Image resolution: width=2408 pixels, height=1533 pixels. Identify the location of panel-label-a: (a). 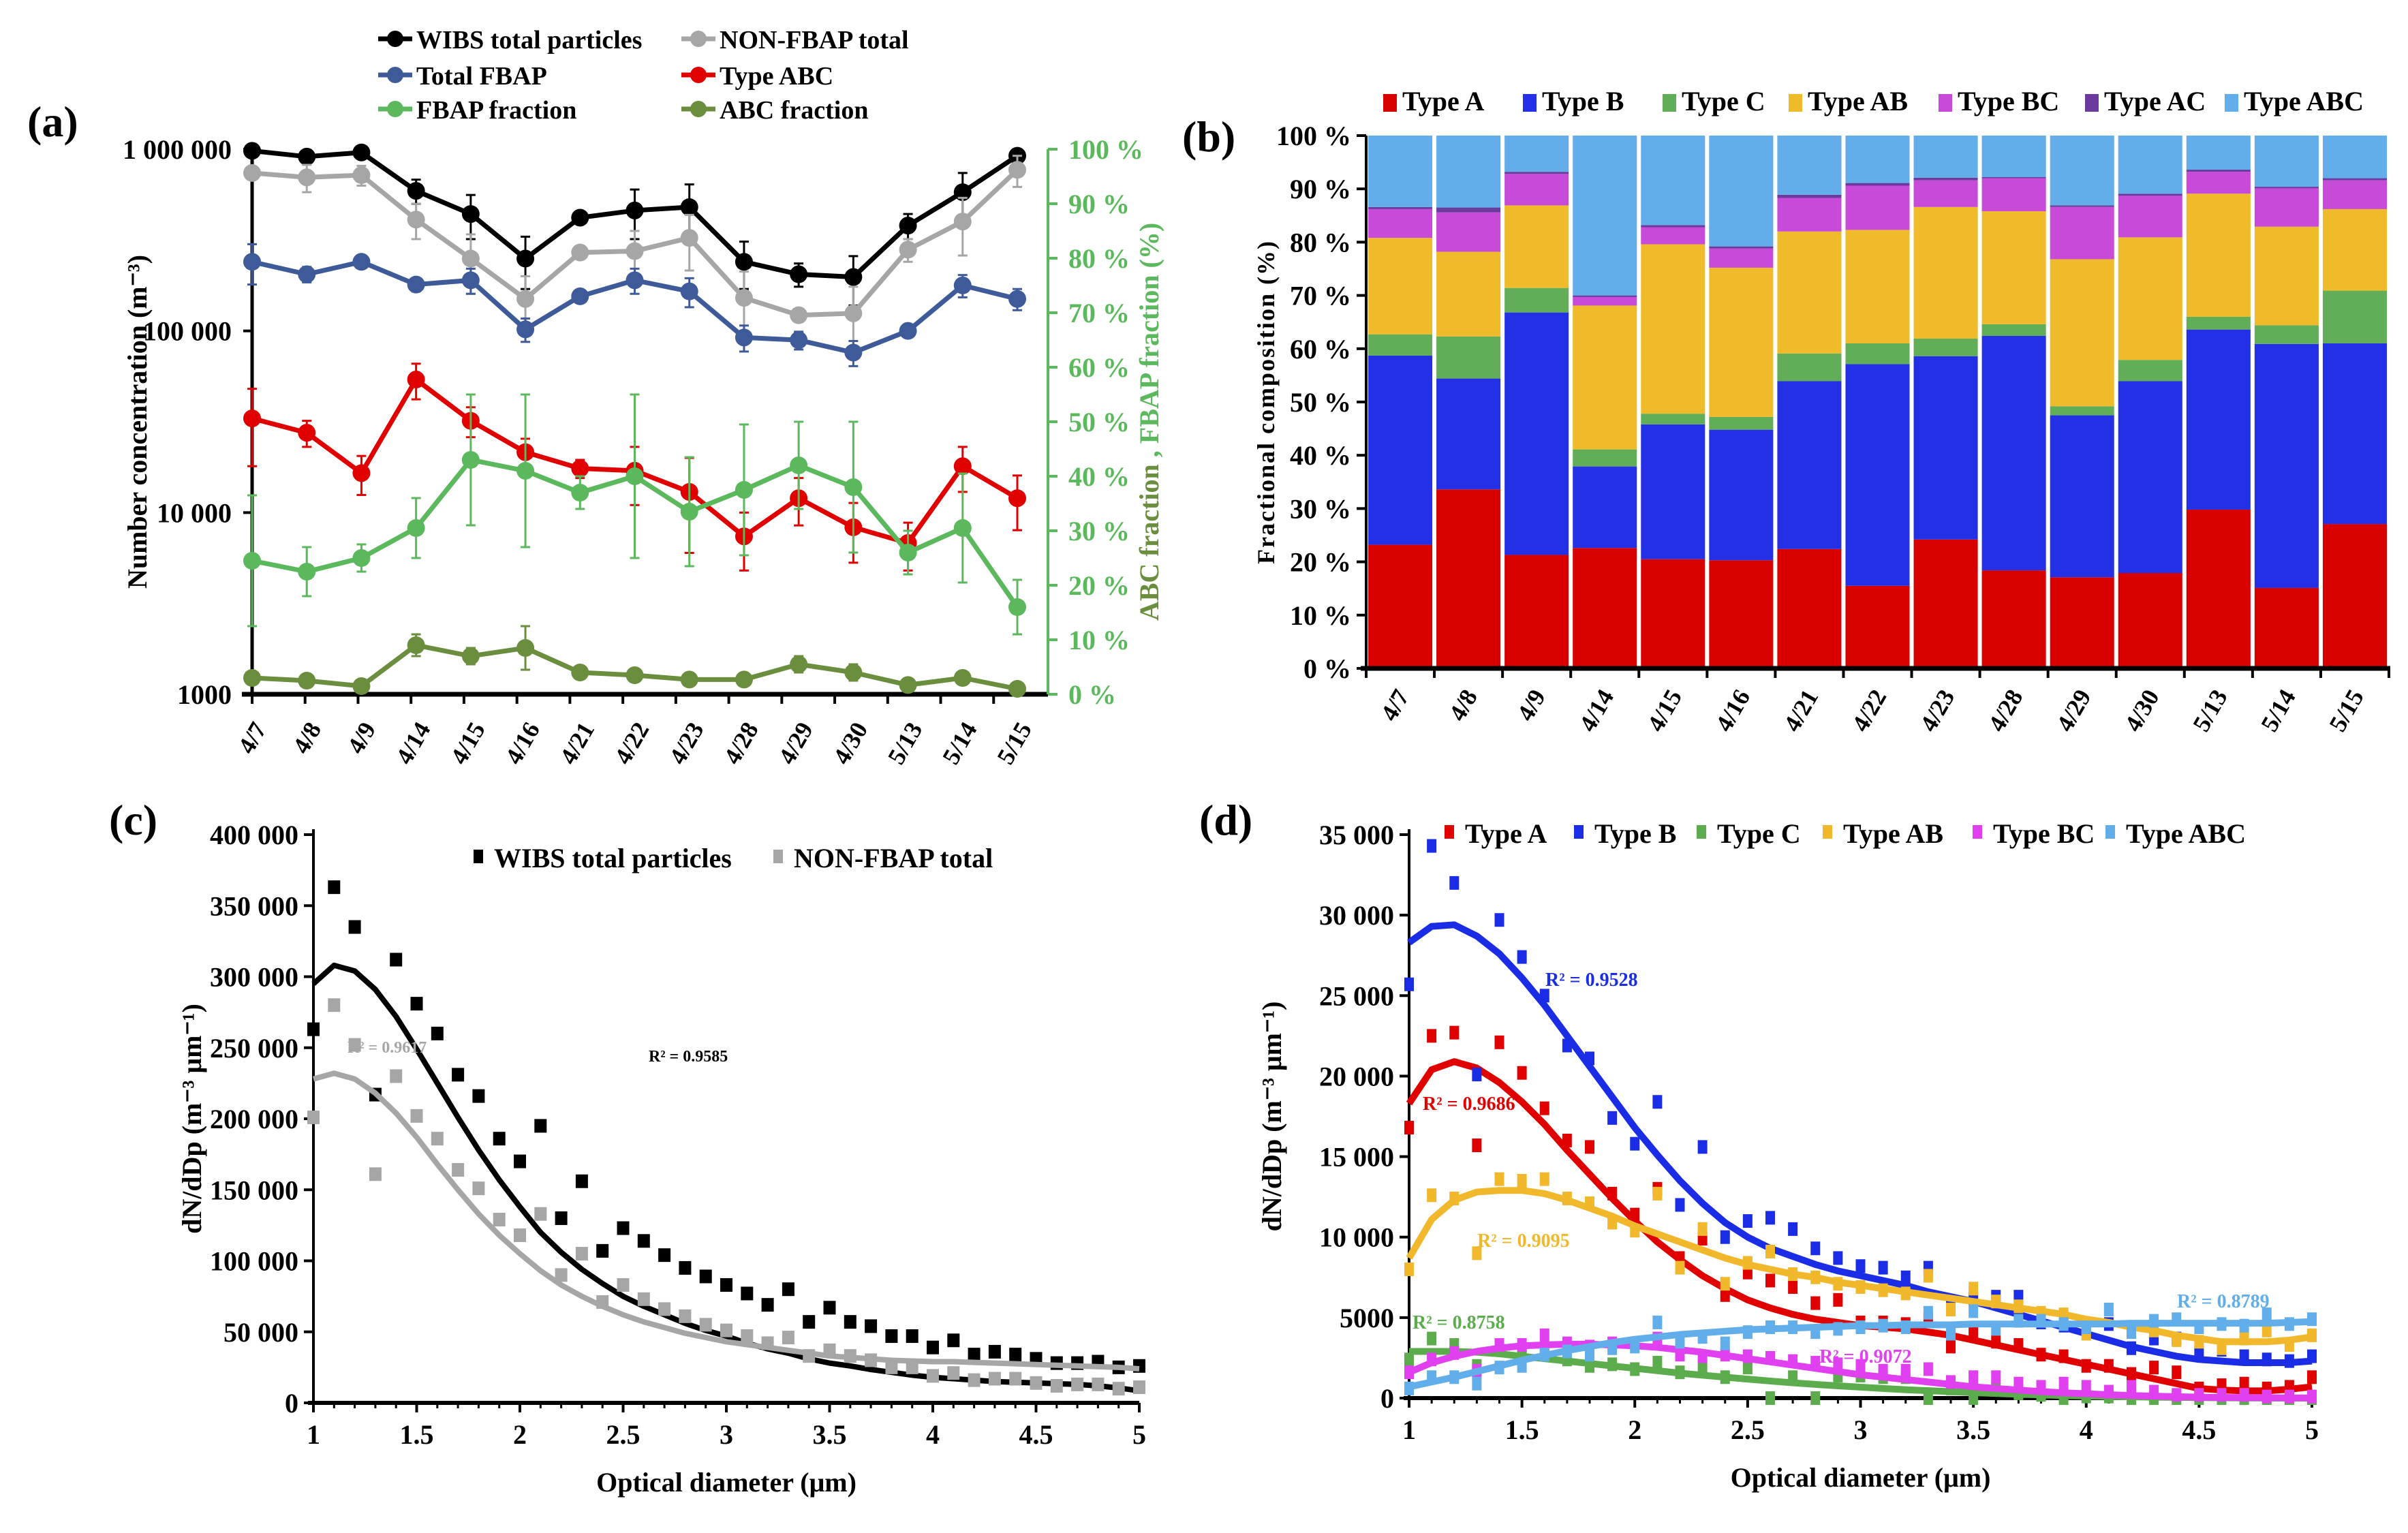
(52, 121).